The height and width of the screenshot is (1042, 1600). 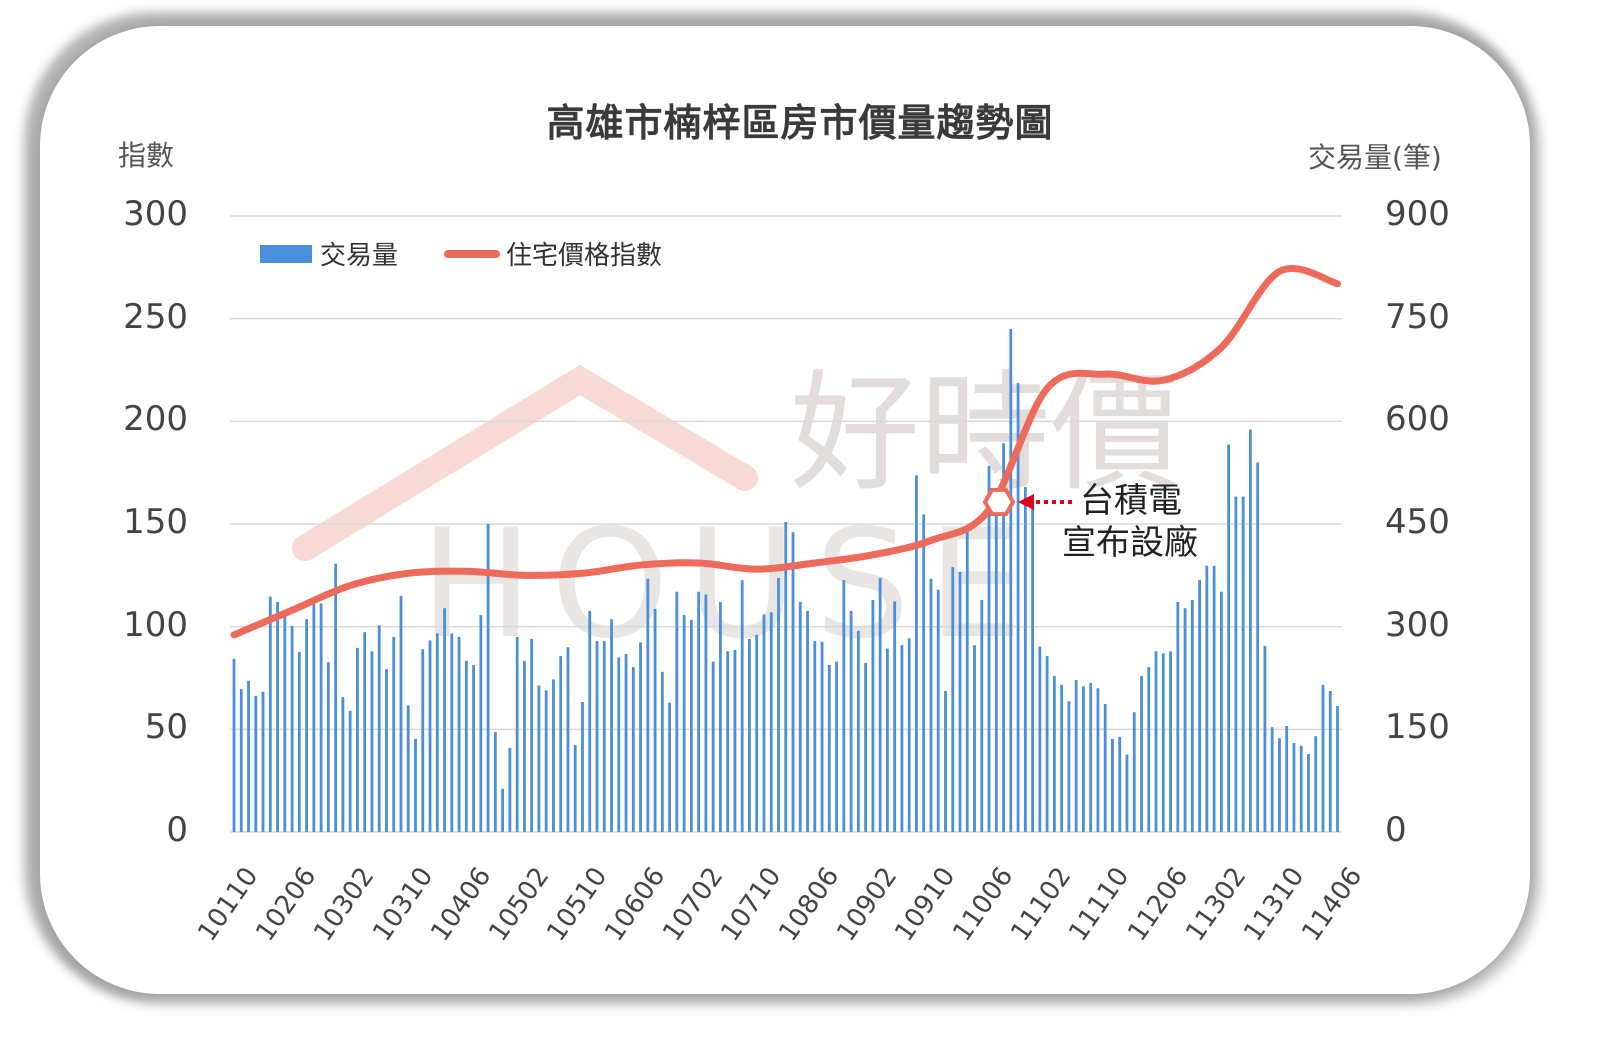 I want to click on left-y-tick: 0, so click(x=177, y=830).